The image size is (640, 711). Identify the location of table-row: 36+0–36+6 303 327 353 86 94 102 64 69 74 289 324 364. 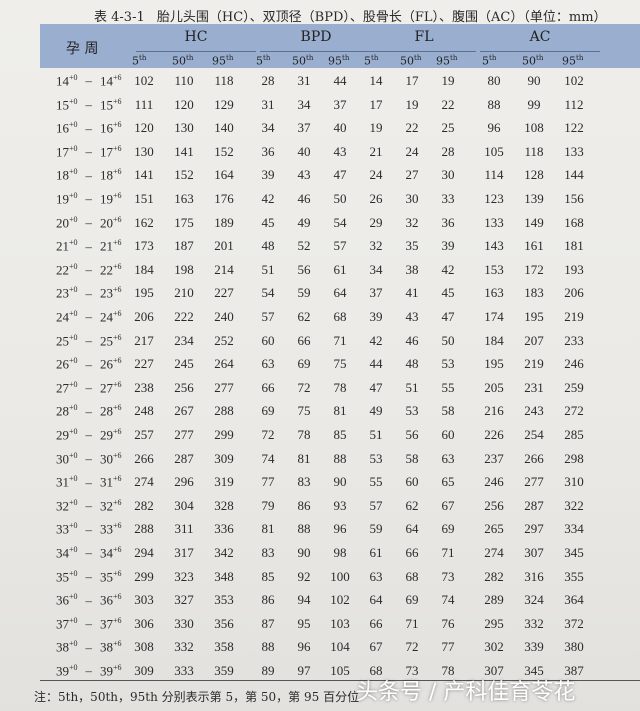
(340, 600).